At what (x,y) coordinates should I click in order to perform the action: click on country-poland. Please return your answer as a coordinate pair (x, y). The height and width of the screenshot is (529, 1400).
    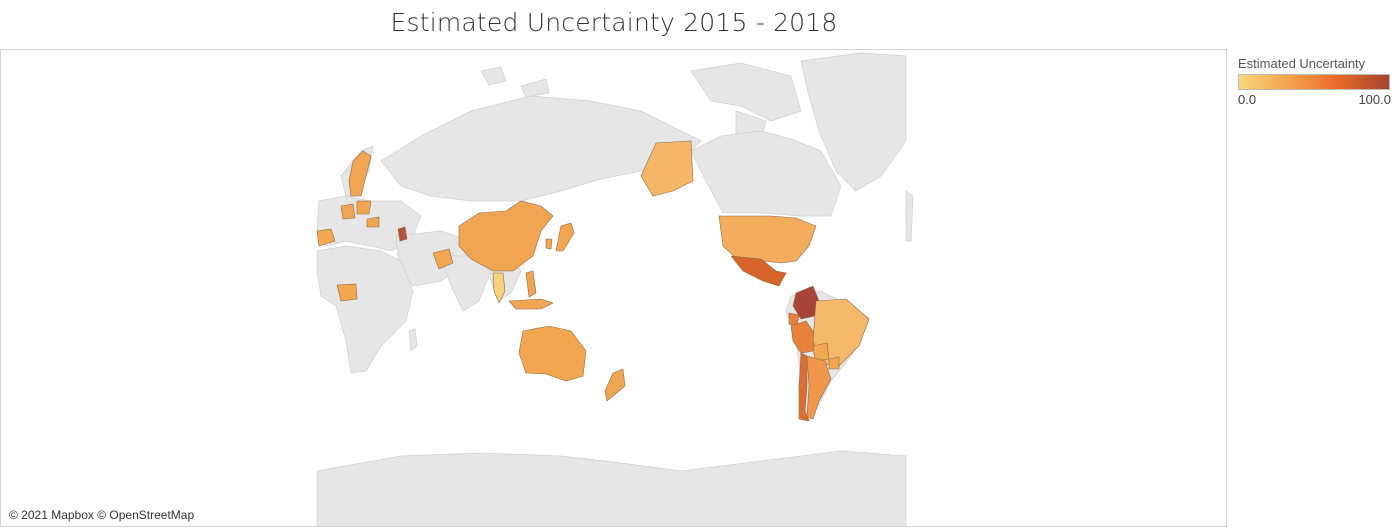
    Looking at the image, I should click on (364, 207).